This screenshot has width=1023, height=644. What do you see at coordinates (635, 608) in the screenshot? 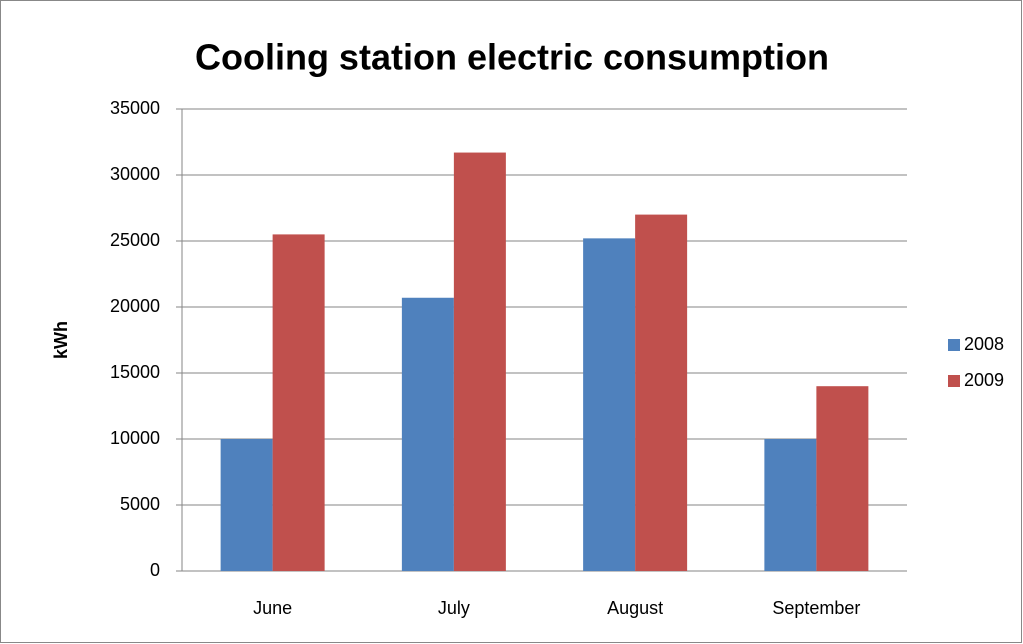
I see `x-tick-label: August` at bounding box center [635, 608].